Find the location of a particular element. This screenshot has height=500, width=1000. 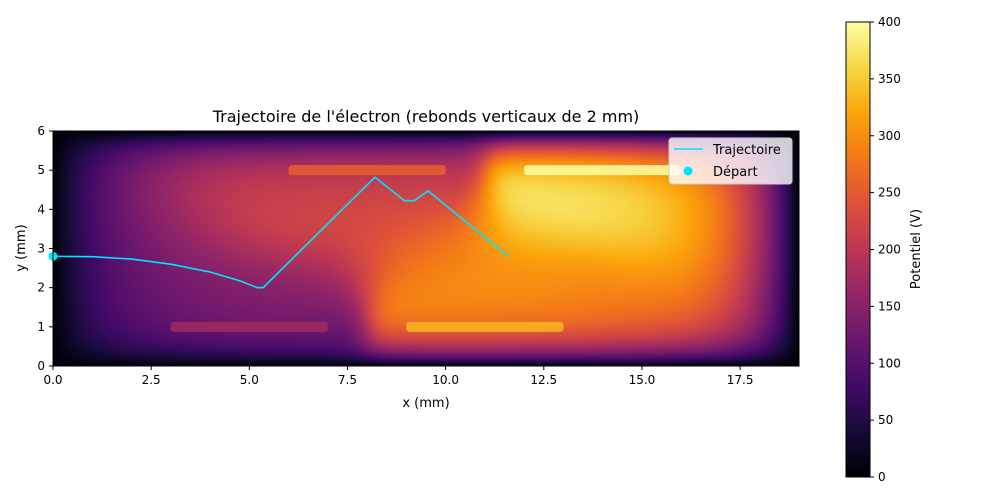

legend-start-label: Départ is located at coordinates (735, 172).